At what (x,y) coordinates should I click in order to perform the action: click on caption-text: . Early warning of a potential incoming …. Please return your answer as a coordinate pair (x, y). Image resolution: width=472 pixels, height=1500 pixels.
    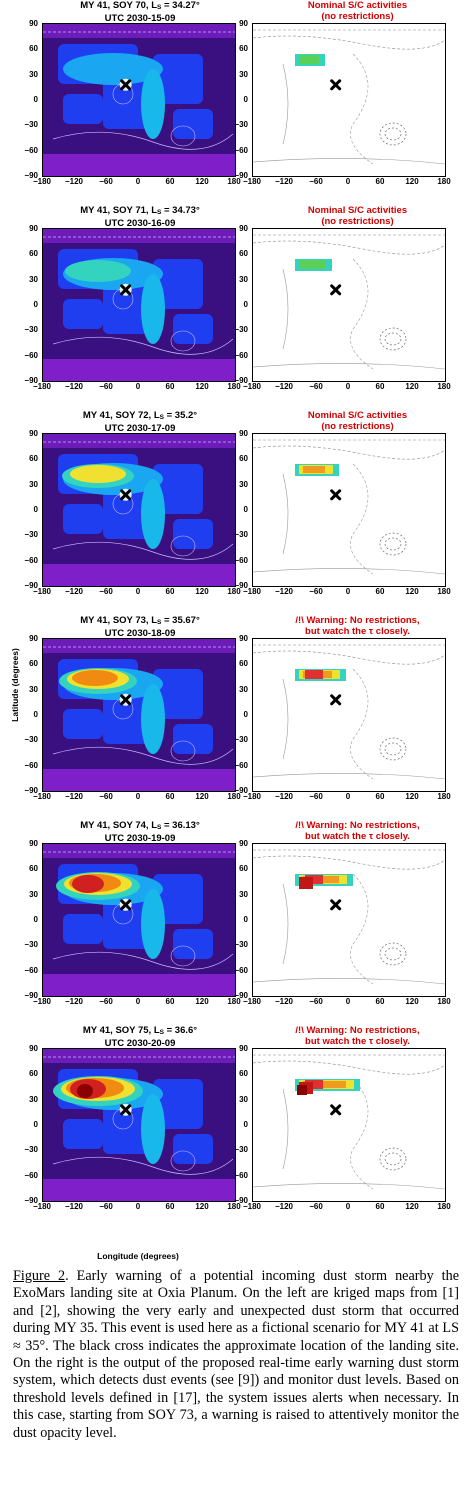
    Looking at the image, I should click on (236, 1354).